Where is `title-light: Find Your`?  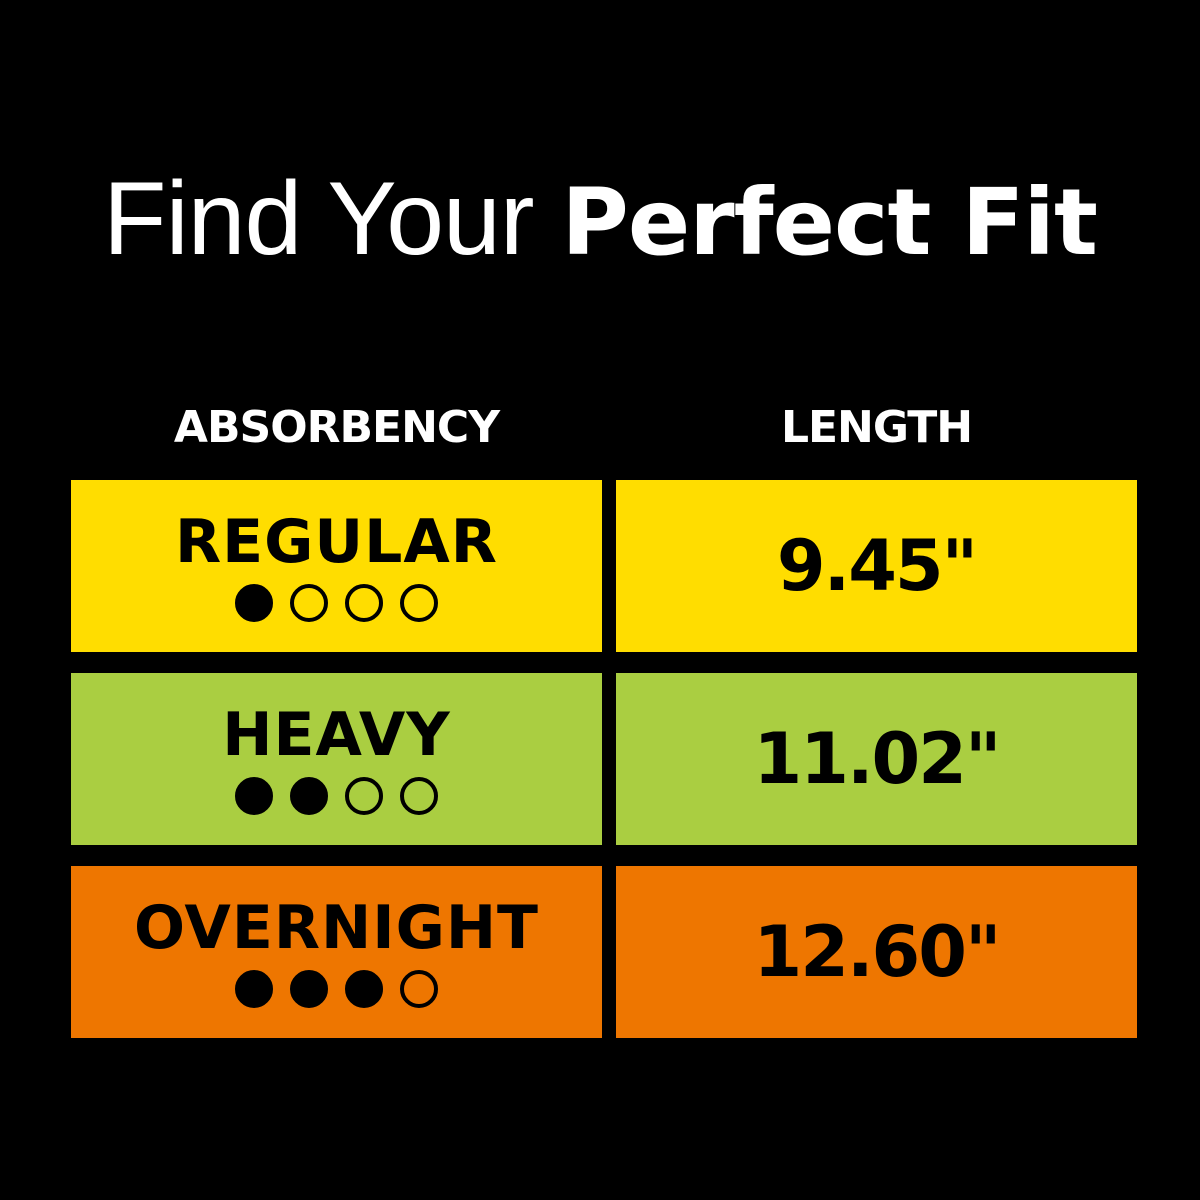 title-light: Find Your is located at coordinates (332, 219).